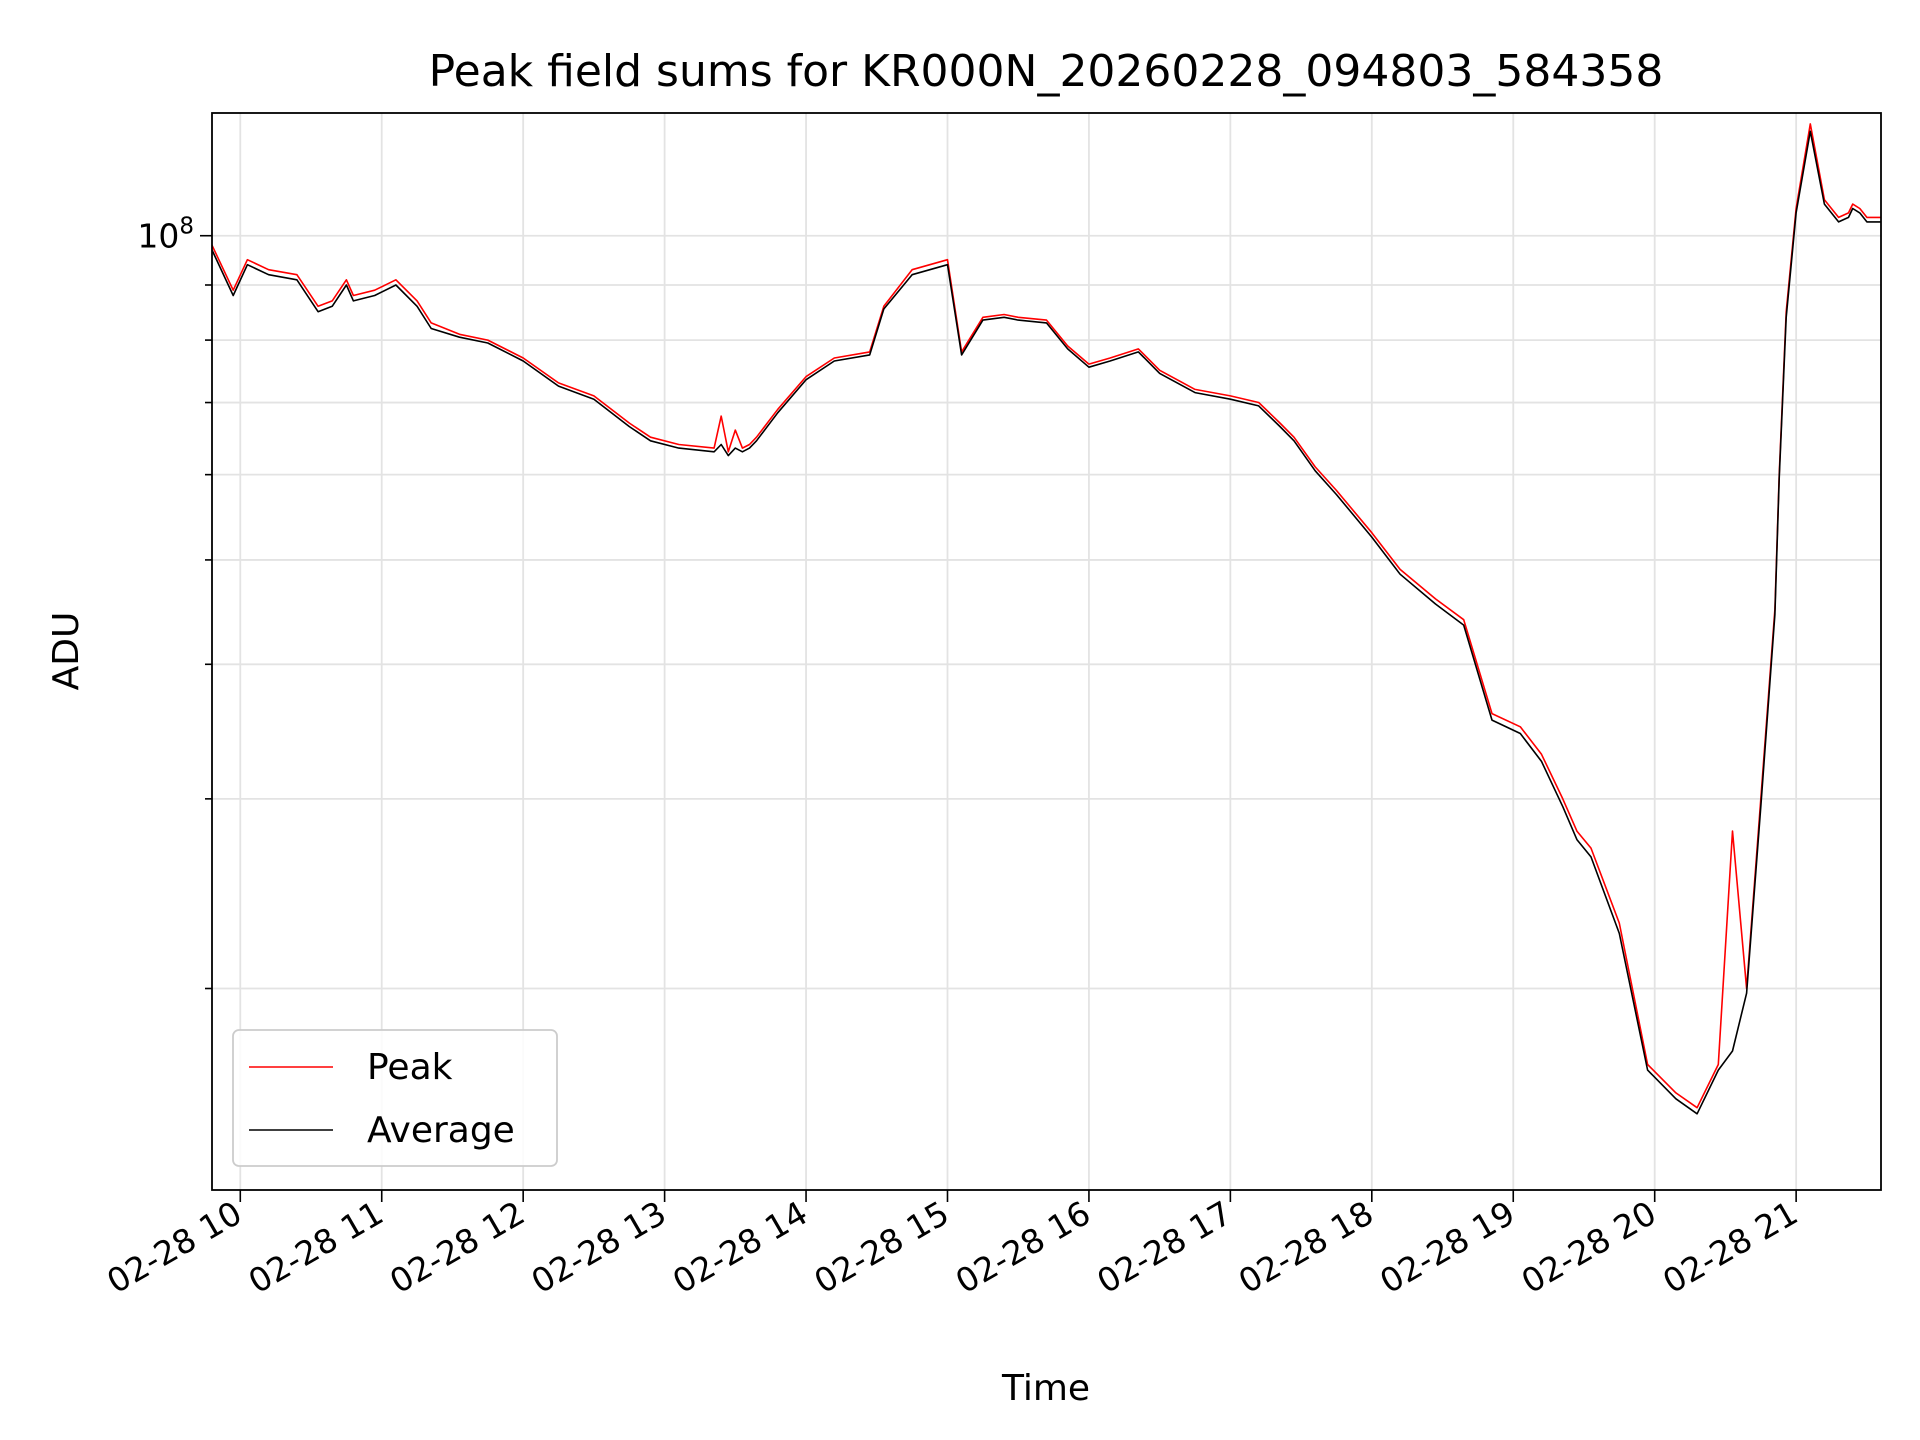 This screenshot has height=1440, width=1920. What do you see at coordinates (158, 236) in the screenshot?
I see `y-tick-label-base: 10` at bounding box center [158, 236].